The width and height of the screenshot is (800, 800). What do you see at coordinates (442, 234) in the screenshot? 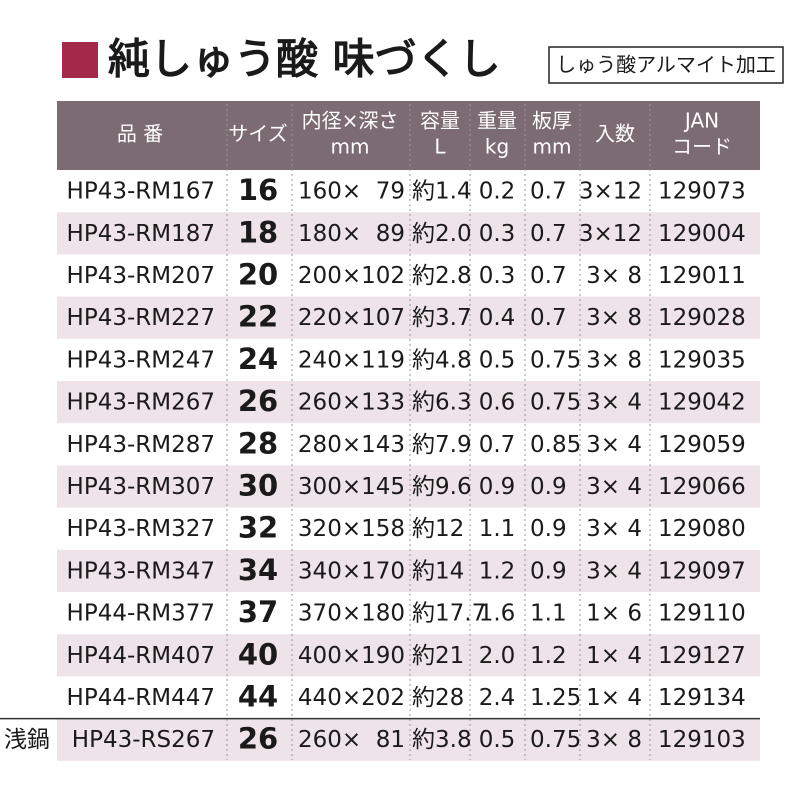
I see `table-cell: 約2.0` at bounding box center [442, 234].